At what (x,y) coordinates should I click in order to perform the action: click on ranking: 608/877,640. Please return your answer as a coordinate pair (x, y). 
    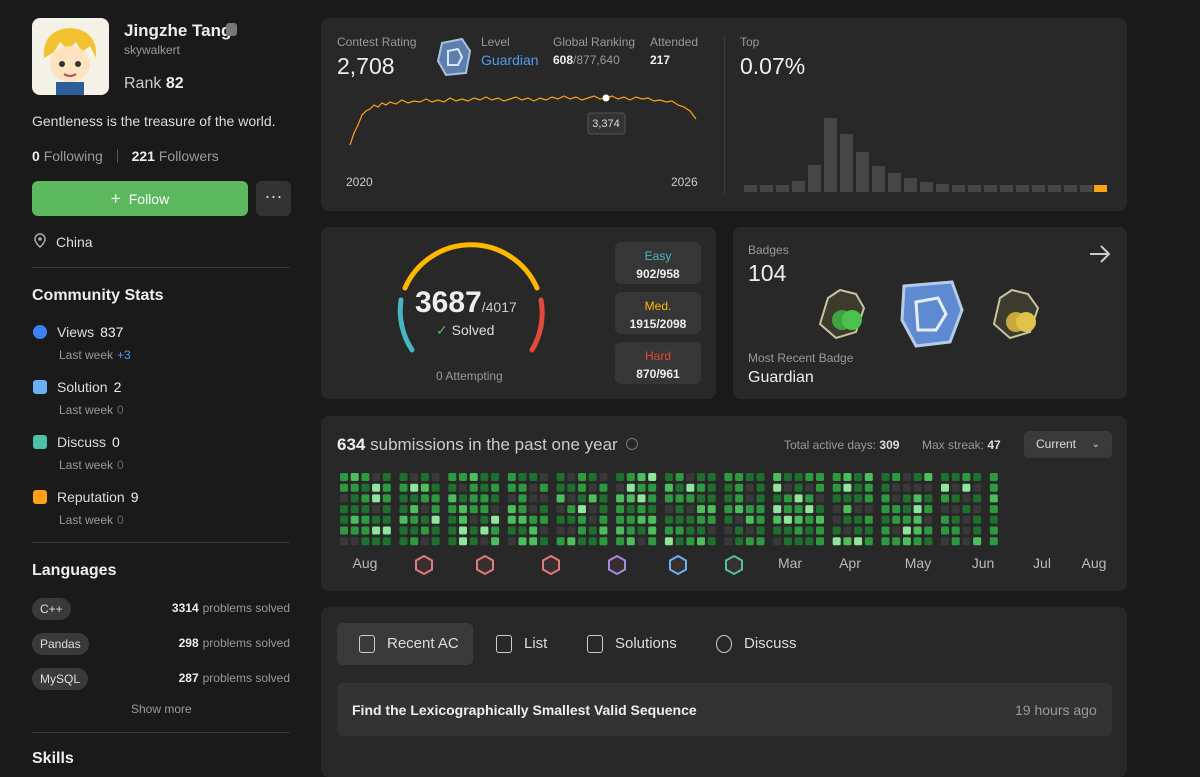
    Looking at the image, I should click on (586, 60).